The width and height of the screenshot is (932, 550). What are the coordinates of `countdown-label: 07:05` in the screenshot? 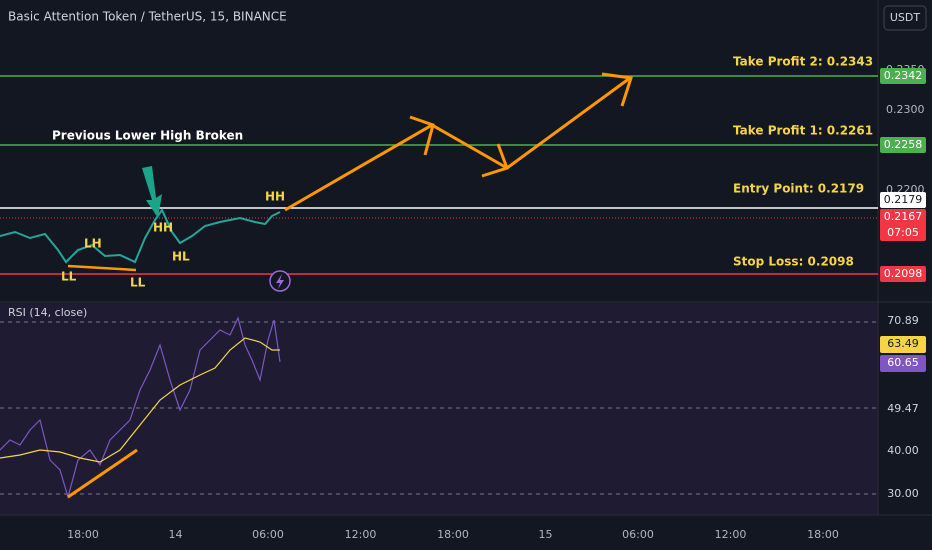 It's located at (903, 232).